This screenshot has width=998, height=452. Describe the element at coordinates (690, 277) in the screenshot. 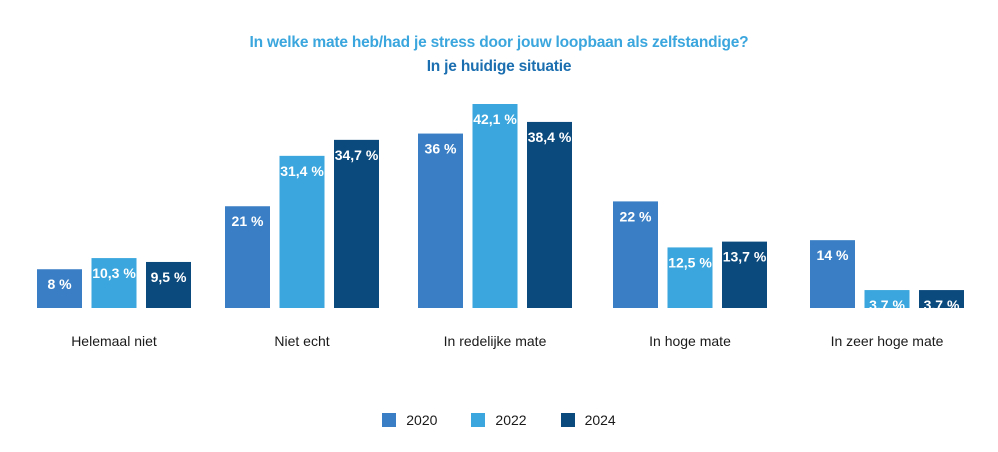

I see `bar-in-hoge-mate-2022` at that location.